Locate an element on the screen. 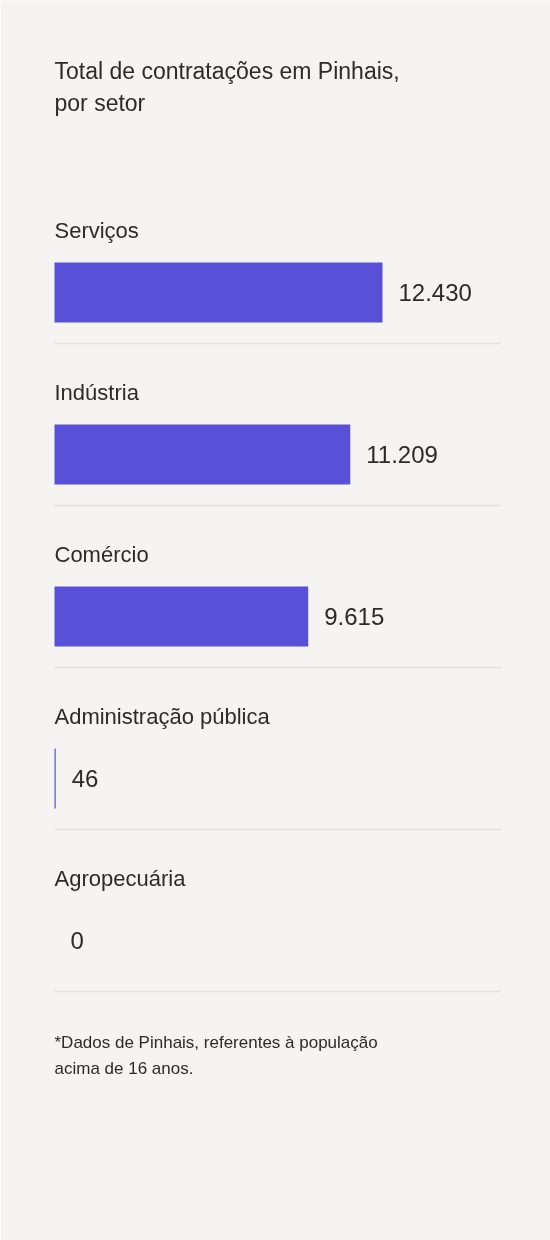  data-label: 9.615 is located at coordinates (354, 616).